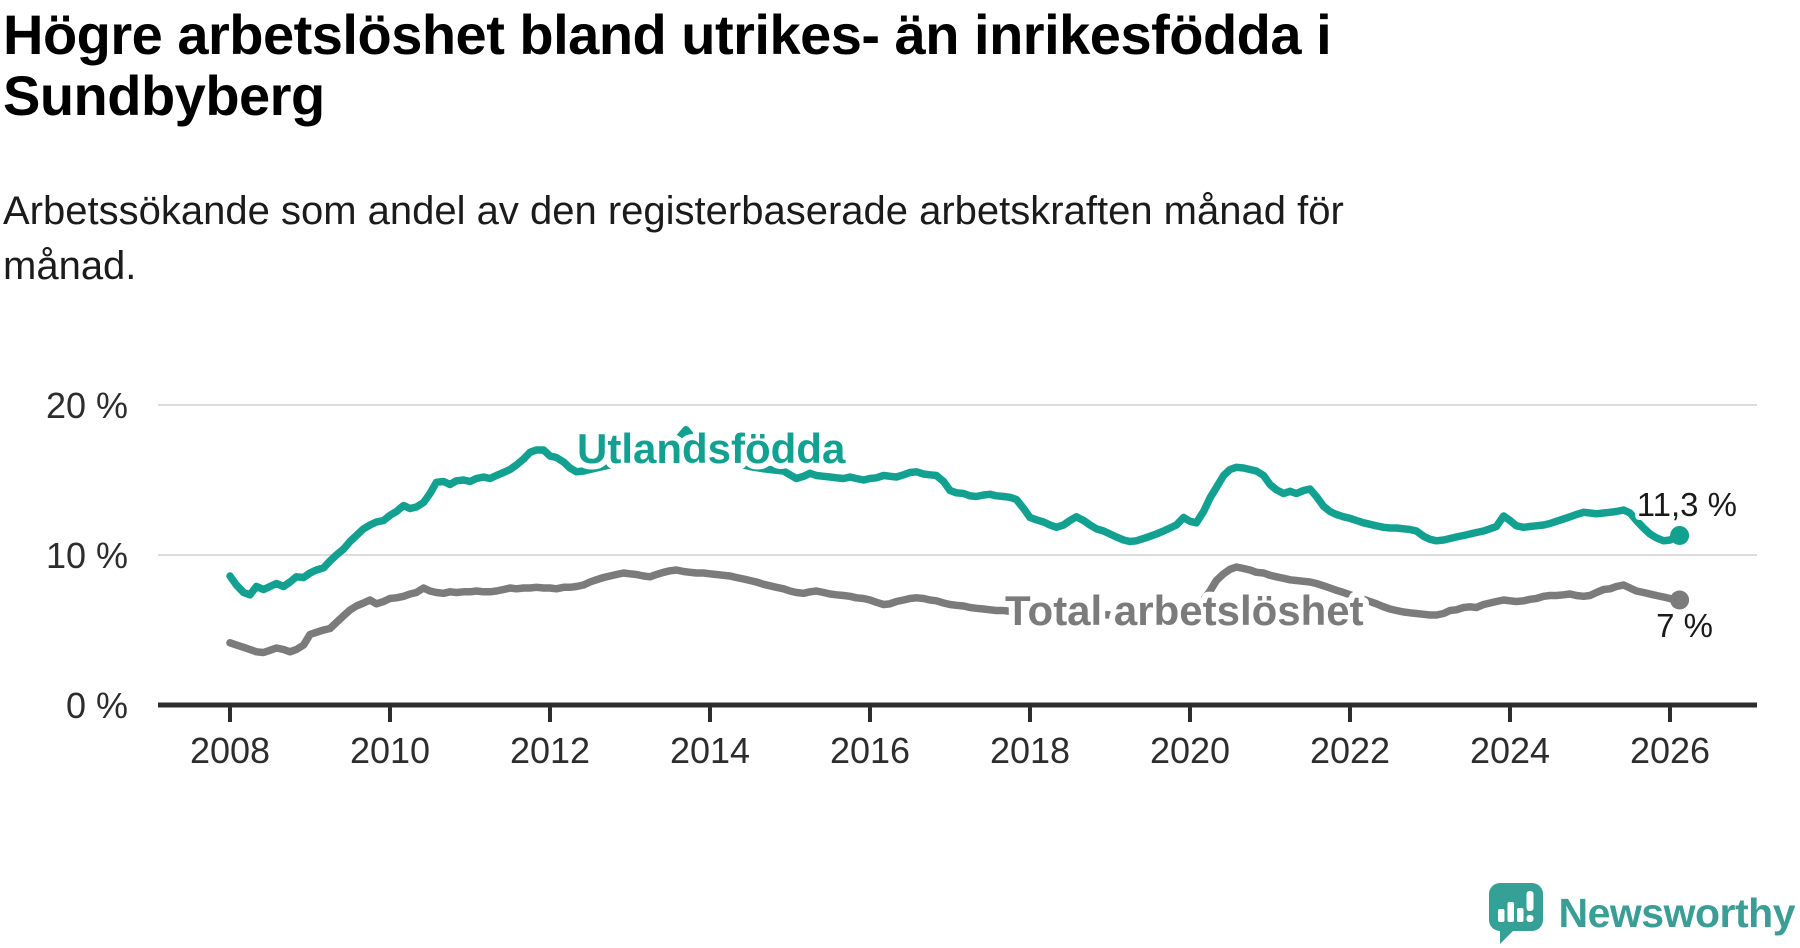 This screenshot has height=948, width=1800. What do you see at coordinates (97, 705) in the screenshot?
I see `y-tick-label-0: 0 %` at bounding box center [97, 705].